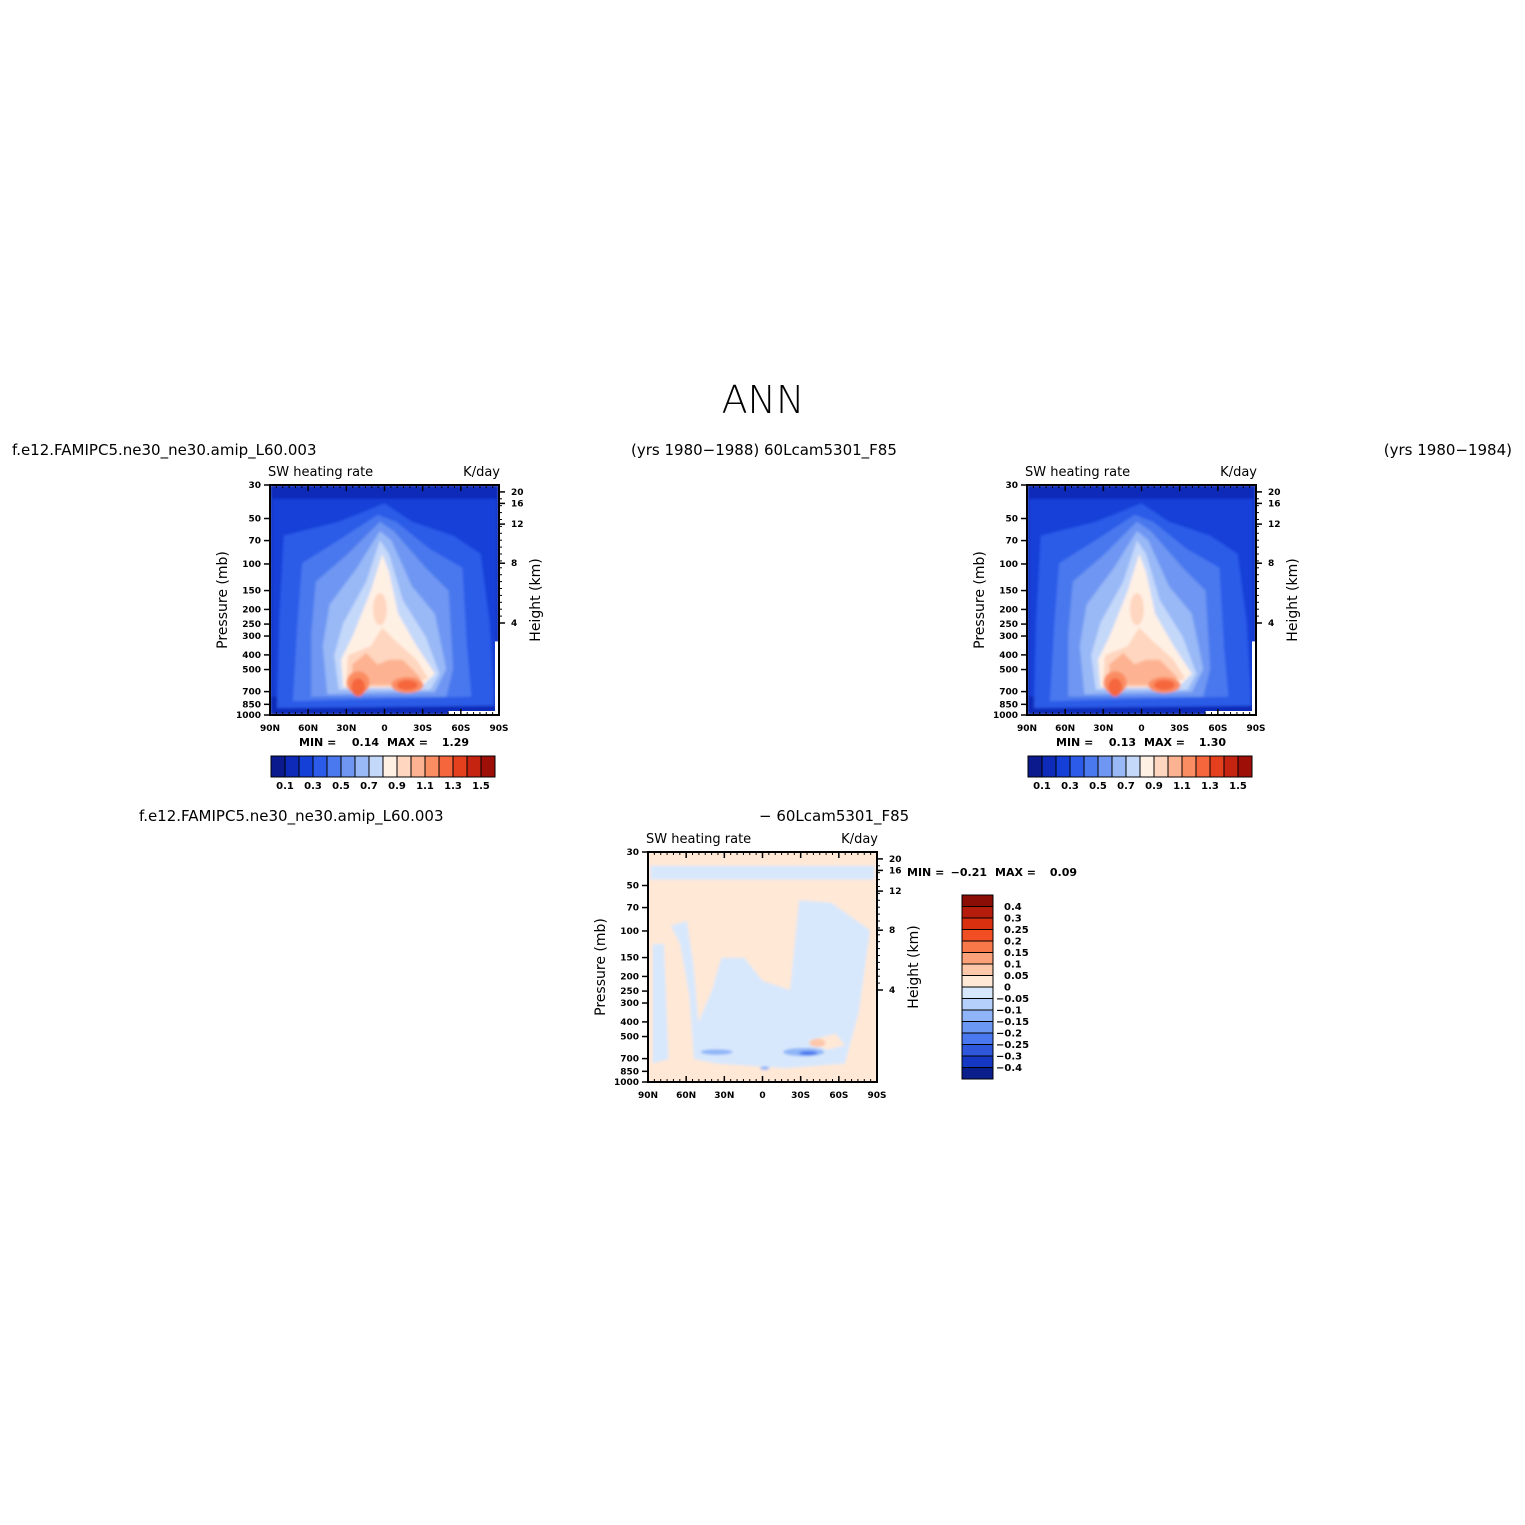 The height and width of the screenshot is (1525, 1525). I want to click on test-units-label: K/day, so click(1238, 472).